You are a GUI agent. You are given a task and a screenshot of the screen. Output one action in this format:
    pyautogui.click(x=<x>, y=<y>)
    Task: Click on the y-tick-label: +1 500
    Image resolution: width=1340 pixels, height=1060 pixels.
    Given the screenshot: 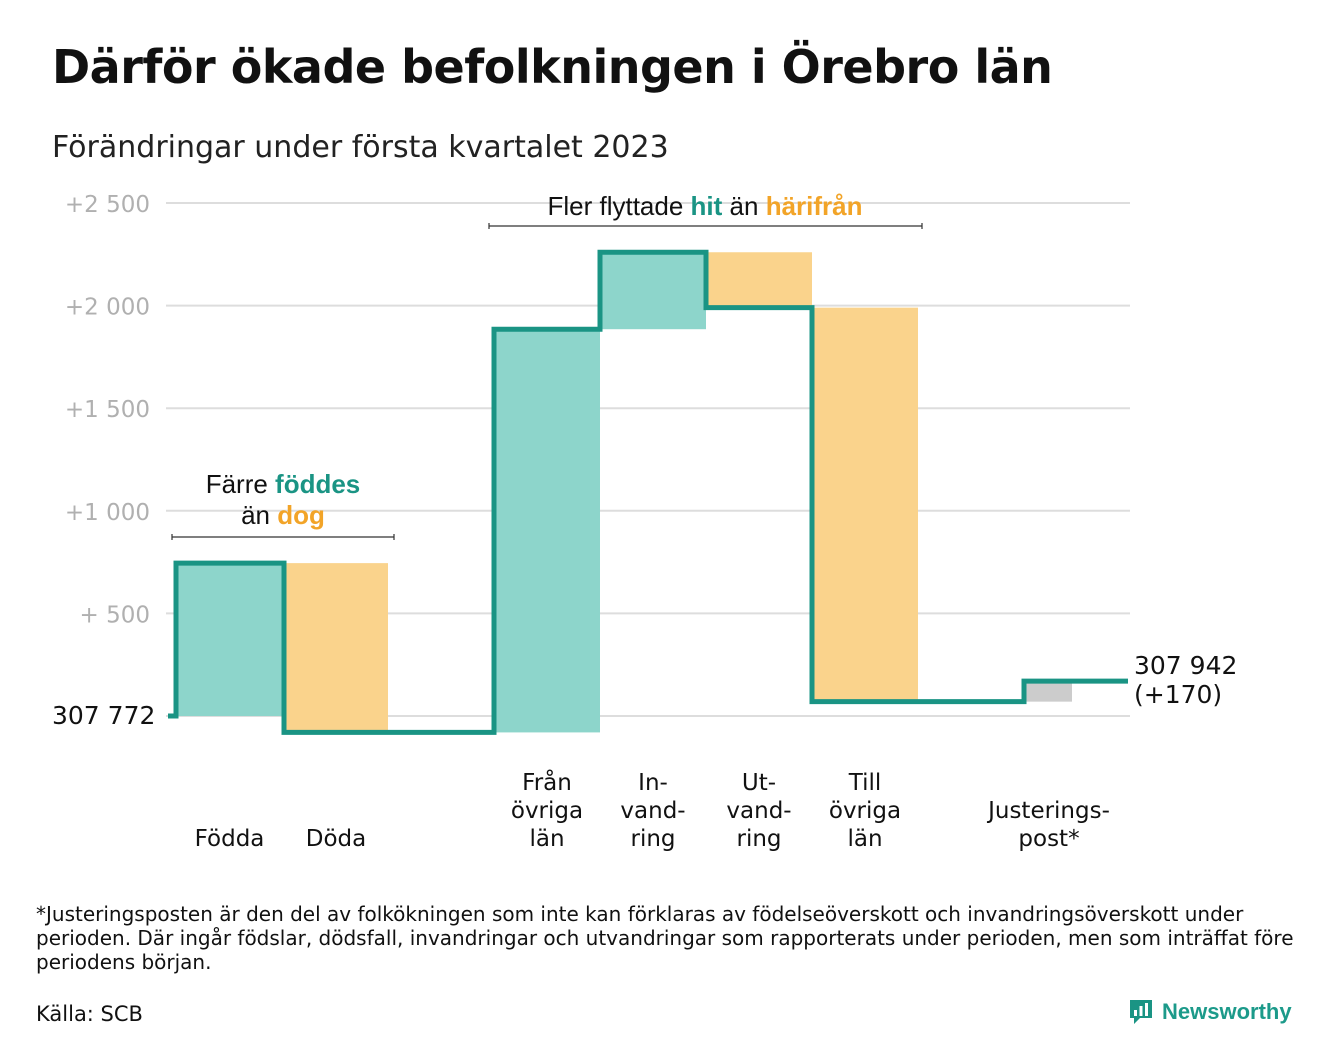 What is the action you would take?
    pyautogui.click(x=107, y=410)
    